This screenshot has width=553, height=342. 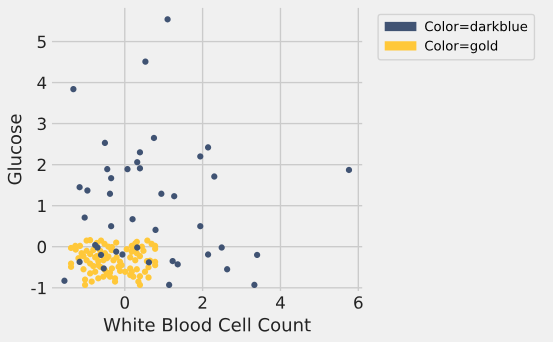 What do you see at coordinates (476, 26) in the screenshot?
I see `legend-label: Color=darkblue` at bounding box center [476, 26].